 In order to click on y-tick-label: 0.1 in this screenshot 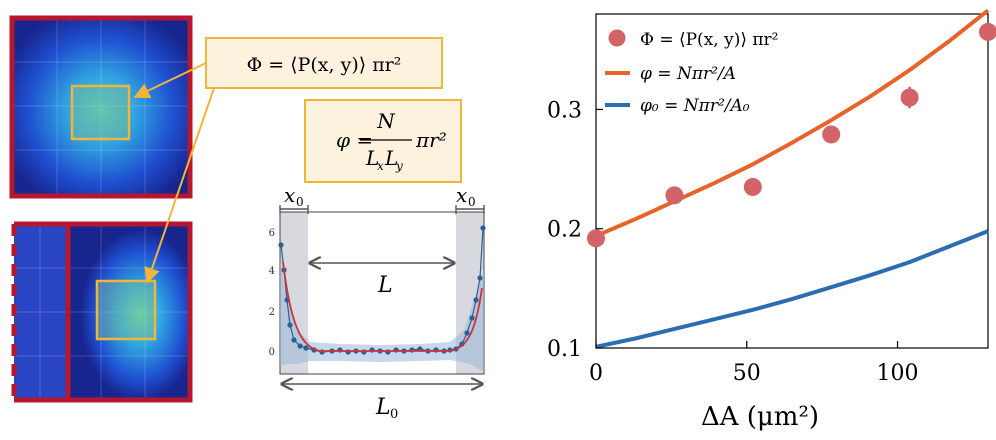, I will do `click(564, 349)`.